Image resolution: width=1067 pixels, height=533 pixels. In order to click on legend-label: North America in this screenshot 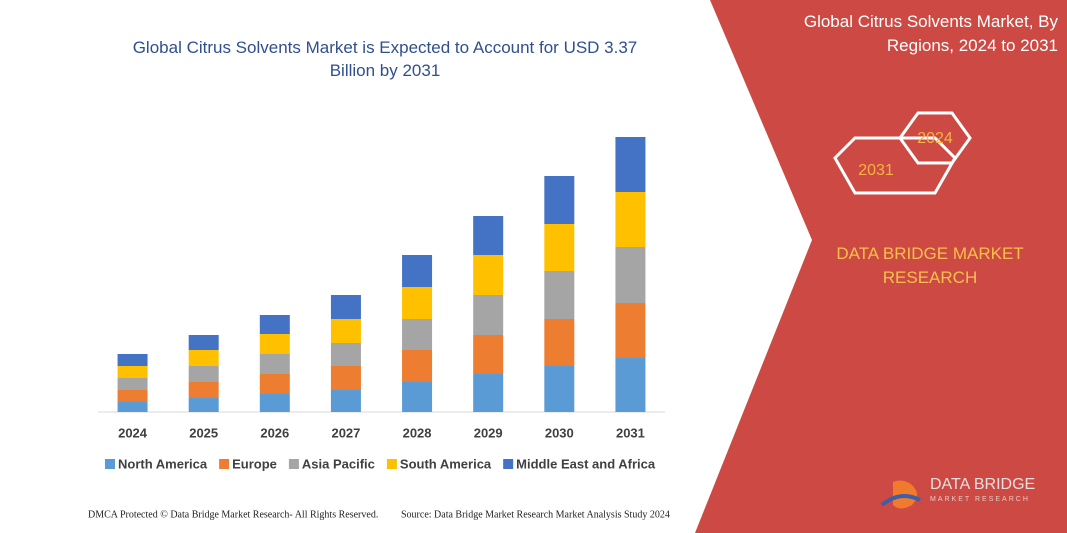, I will do `click(163, 463)`.